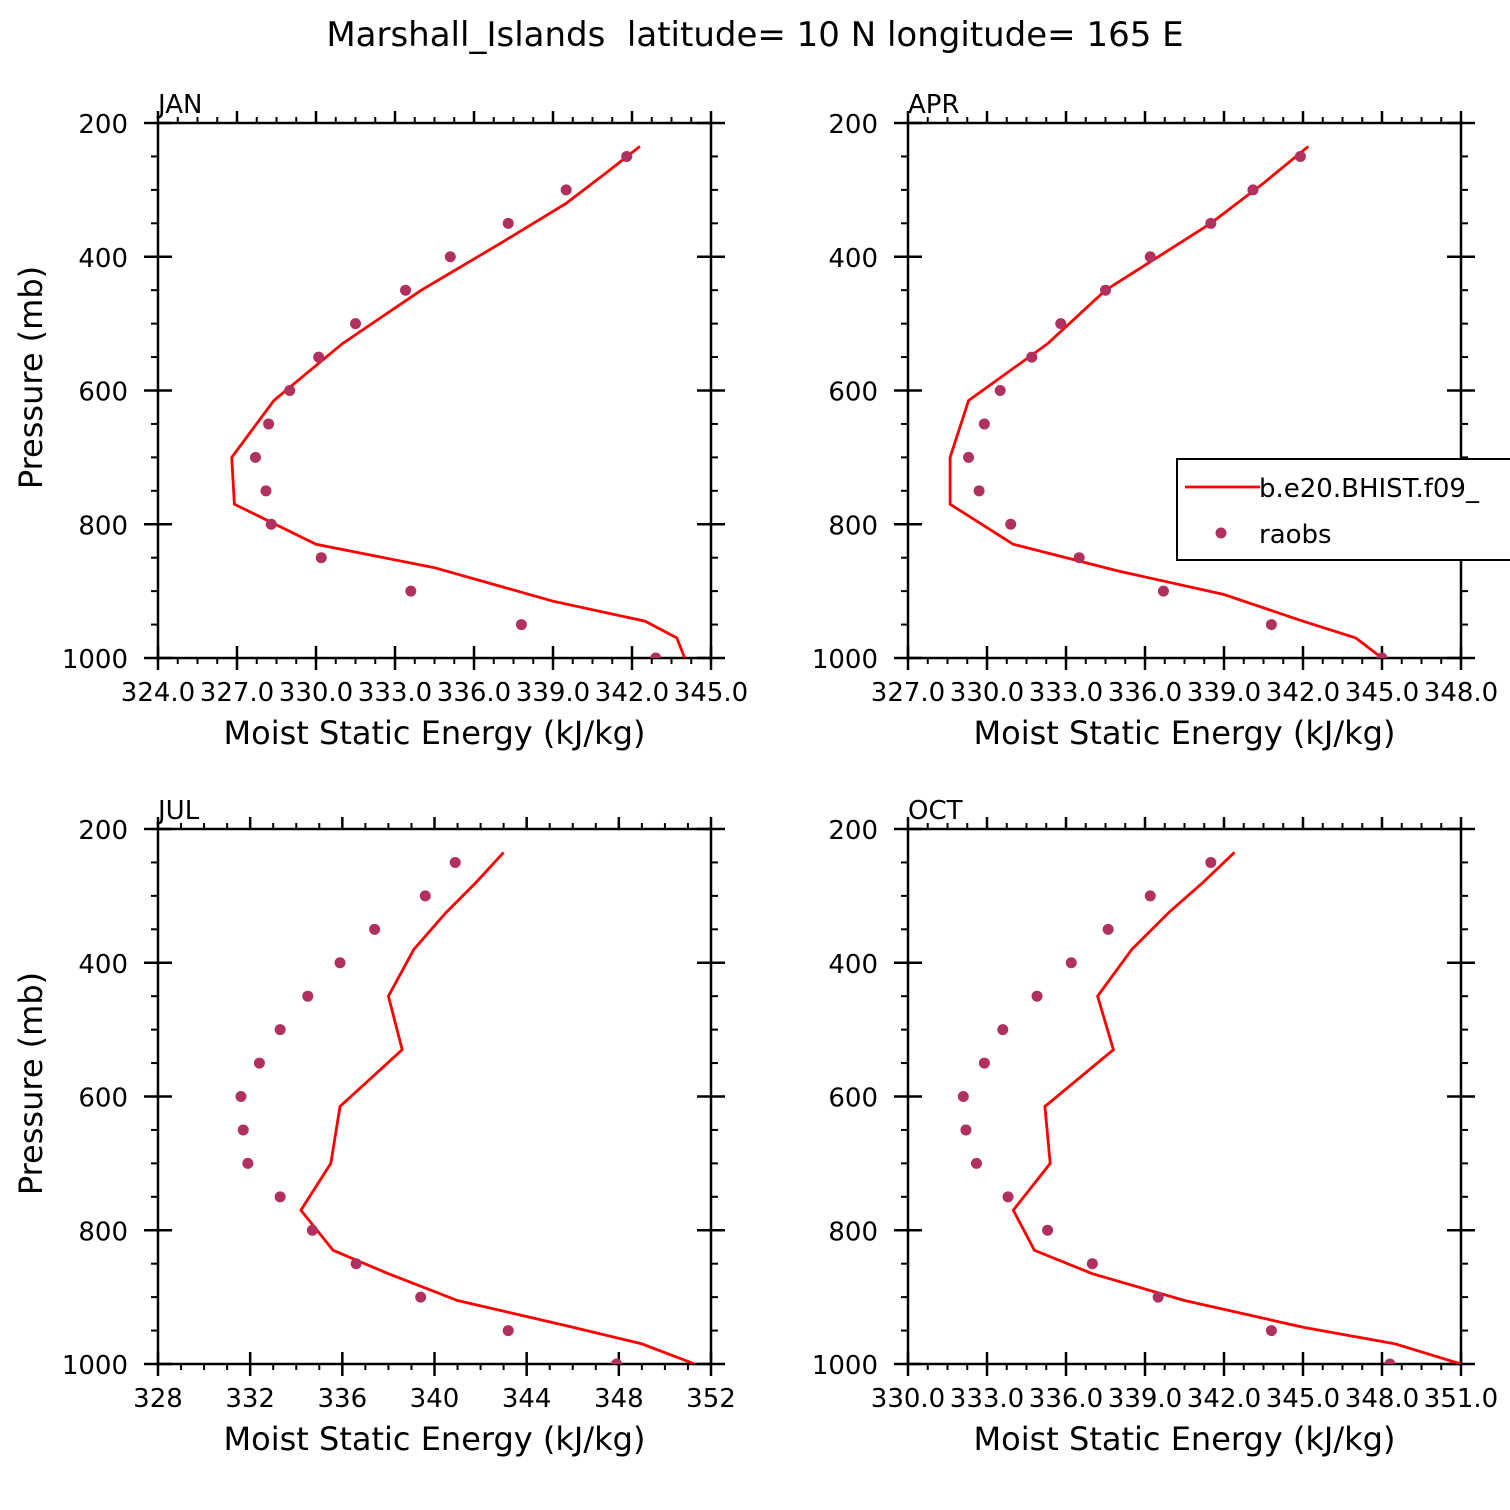 Image resolution: width=1510 pixels, height=1510 pixels. Describe the element at coordinates (158, 1399) in the screenshot. I see `x-tick-label: 328` at that location.